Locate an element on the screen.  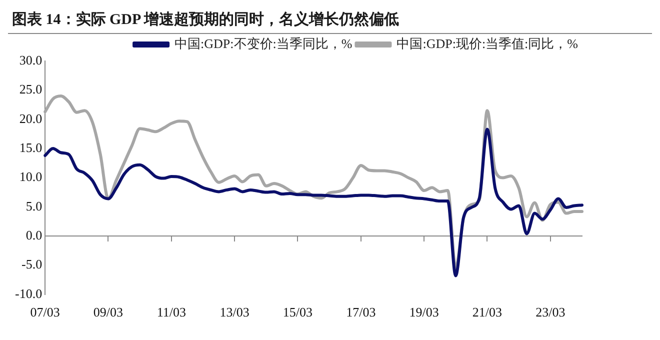
legend-label: 中国:GDP:不变价:当季同比，% is located at coordinates (263, 43).